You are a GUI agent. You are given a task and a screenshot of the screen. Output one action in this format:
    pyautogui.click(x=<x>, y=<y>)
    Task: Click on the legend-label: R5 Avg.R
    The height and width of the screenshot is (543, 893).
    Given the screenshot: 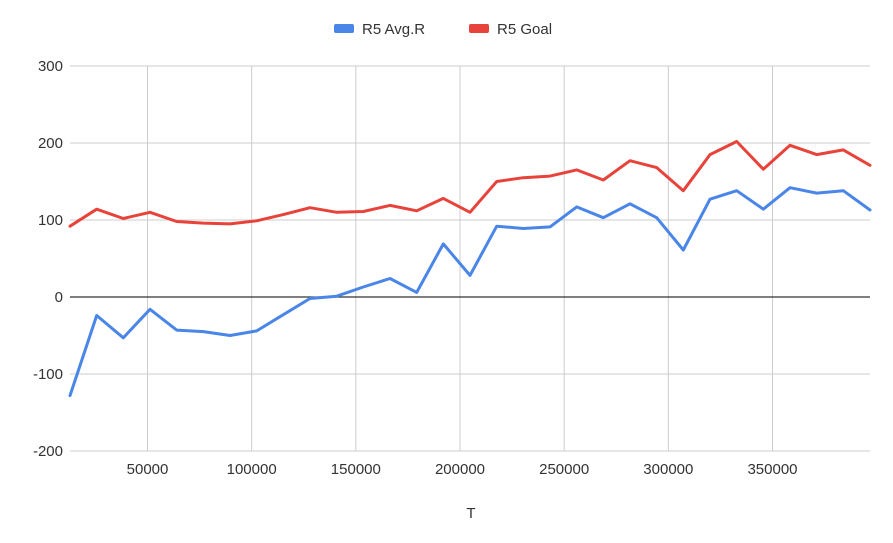 What is the action you would take?
    pyautogui.click(x=393, y=29)
    